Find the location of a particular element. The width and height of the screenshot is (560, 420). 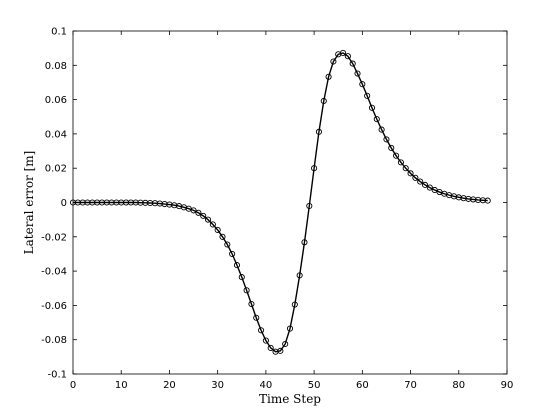

x-tick-label: 40 is located at coordinates (266, 385).